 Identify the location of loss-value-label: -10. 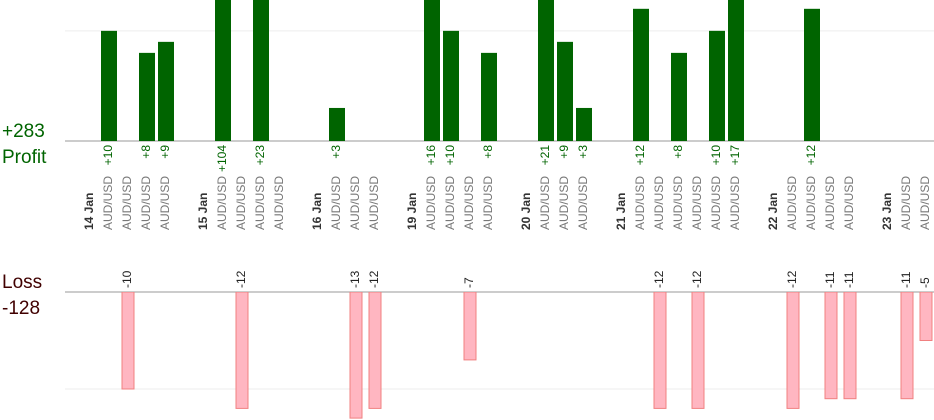
(127, 279).